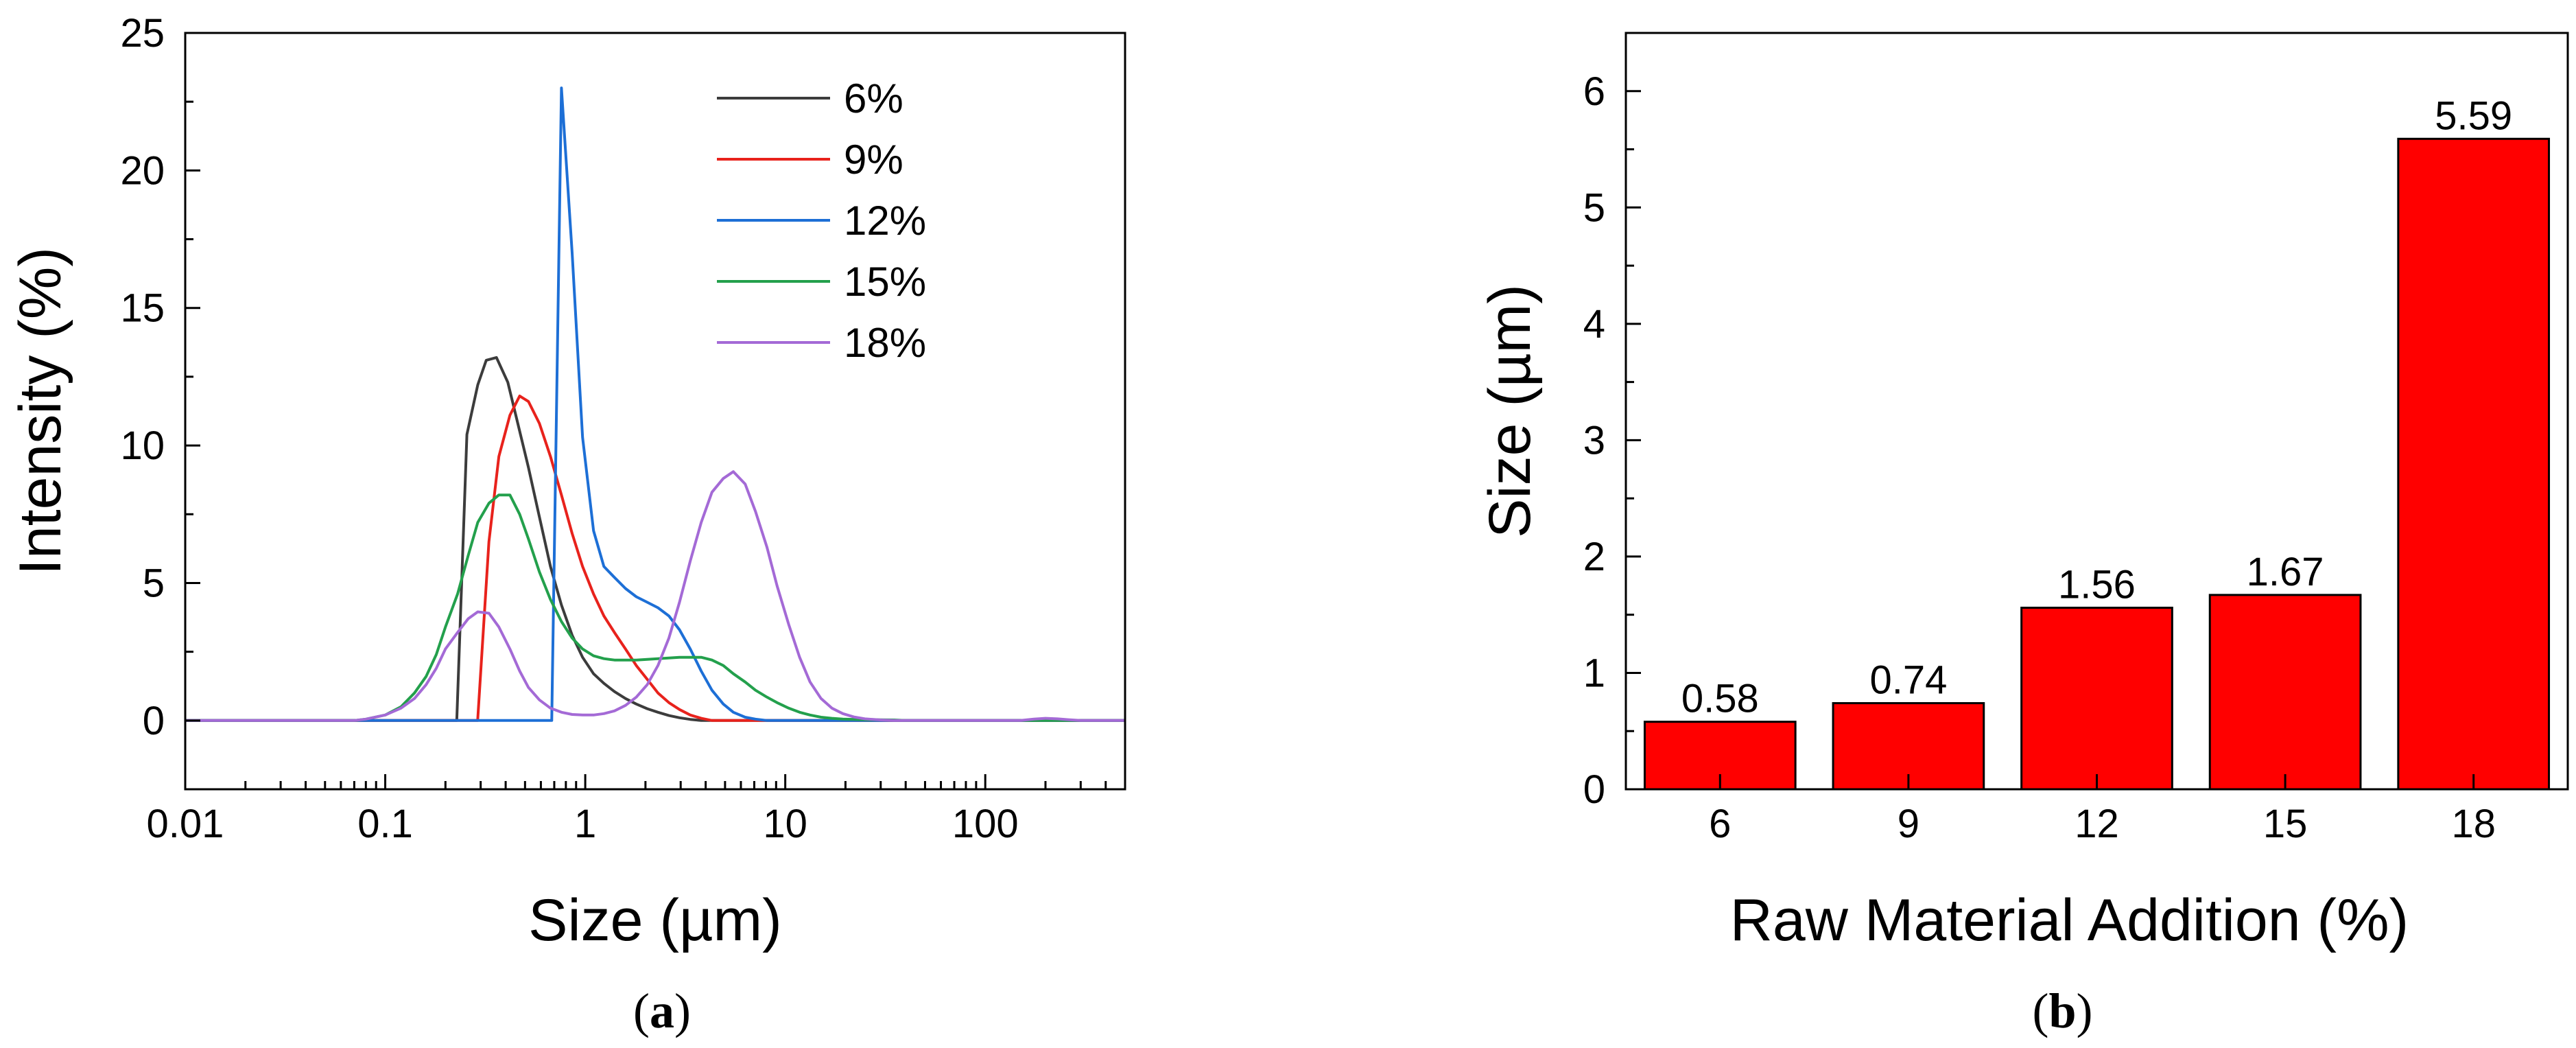 This screenshot has height=1048, width=2576. Describe the element at coordinates (1594, 557) in the screenshot. I see `y-tick-label: 2` at that location.